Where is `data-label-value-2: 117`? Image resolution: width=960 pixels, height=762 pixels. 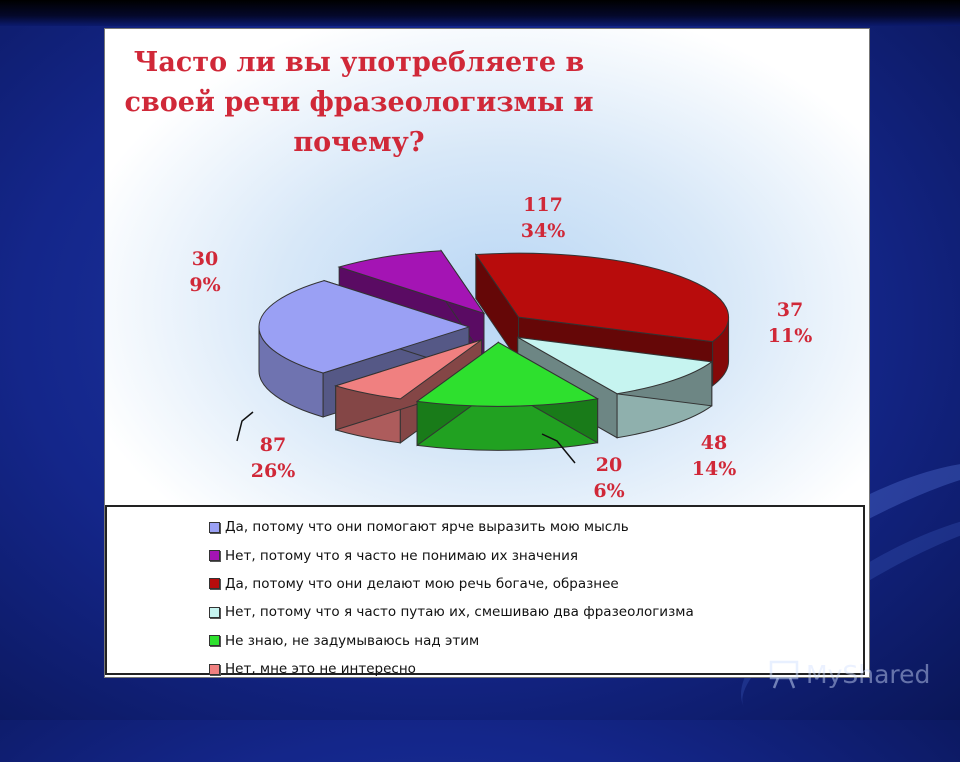
data-label-value-2: 117 is located at coordinates (543, 205).